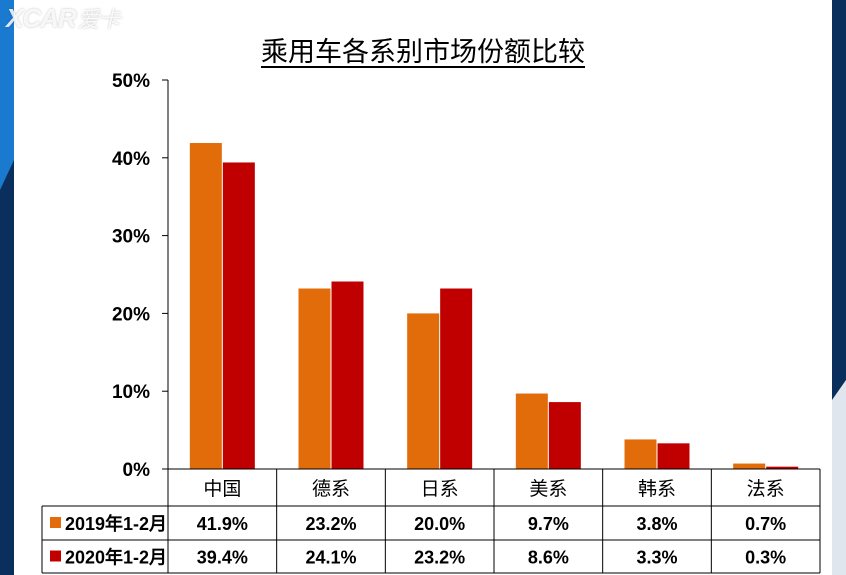  What do you see at coordinates (331, 489) in the screenshot?
I see `category-label: 德系` at bounding box center [331, 489].